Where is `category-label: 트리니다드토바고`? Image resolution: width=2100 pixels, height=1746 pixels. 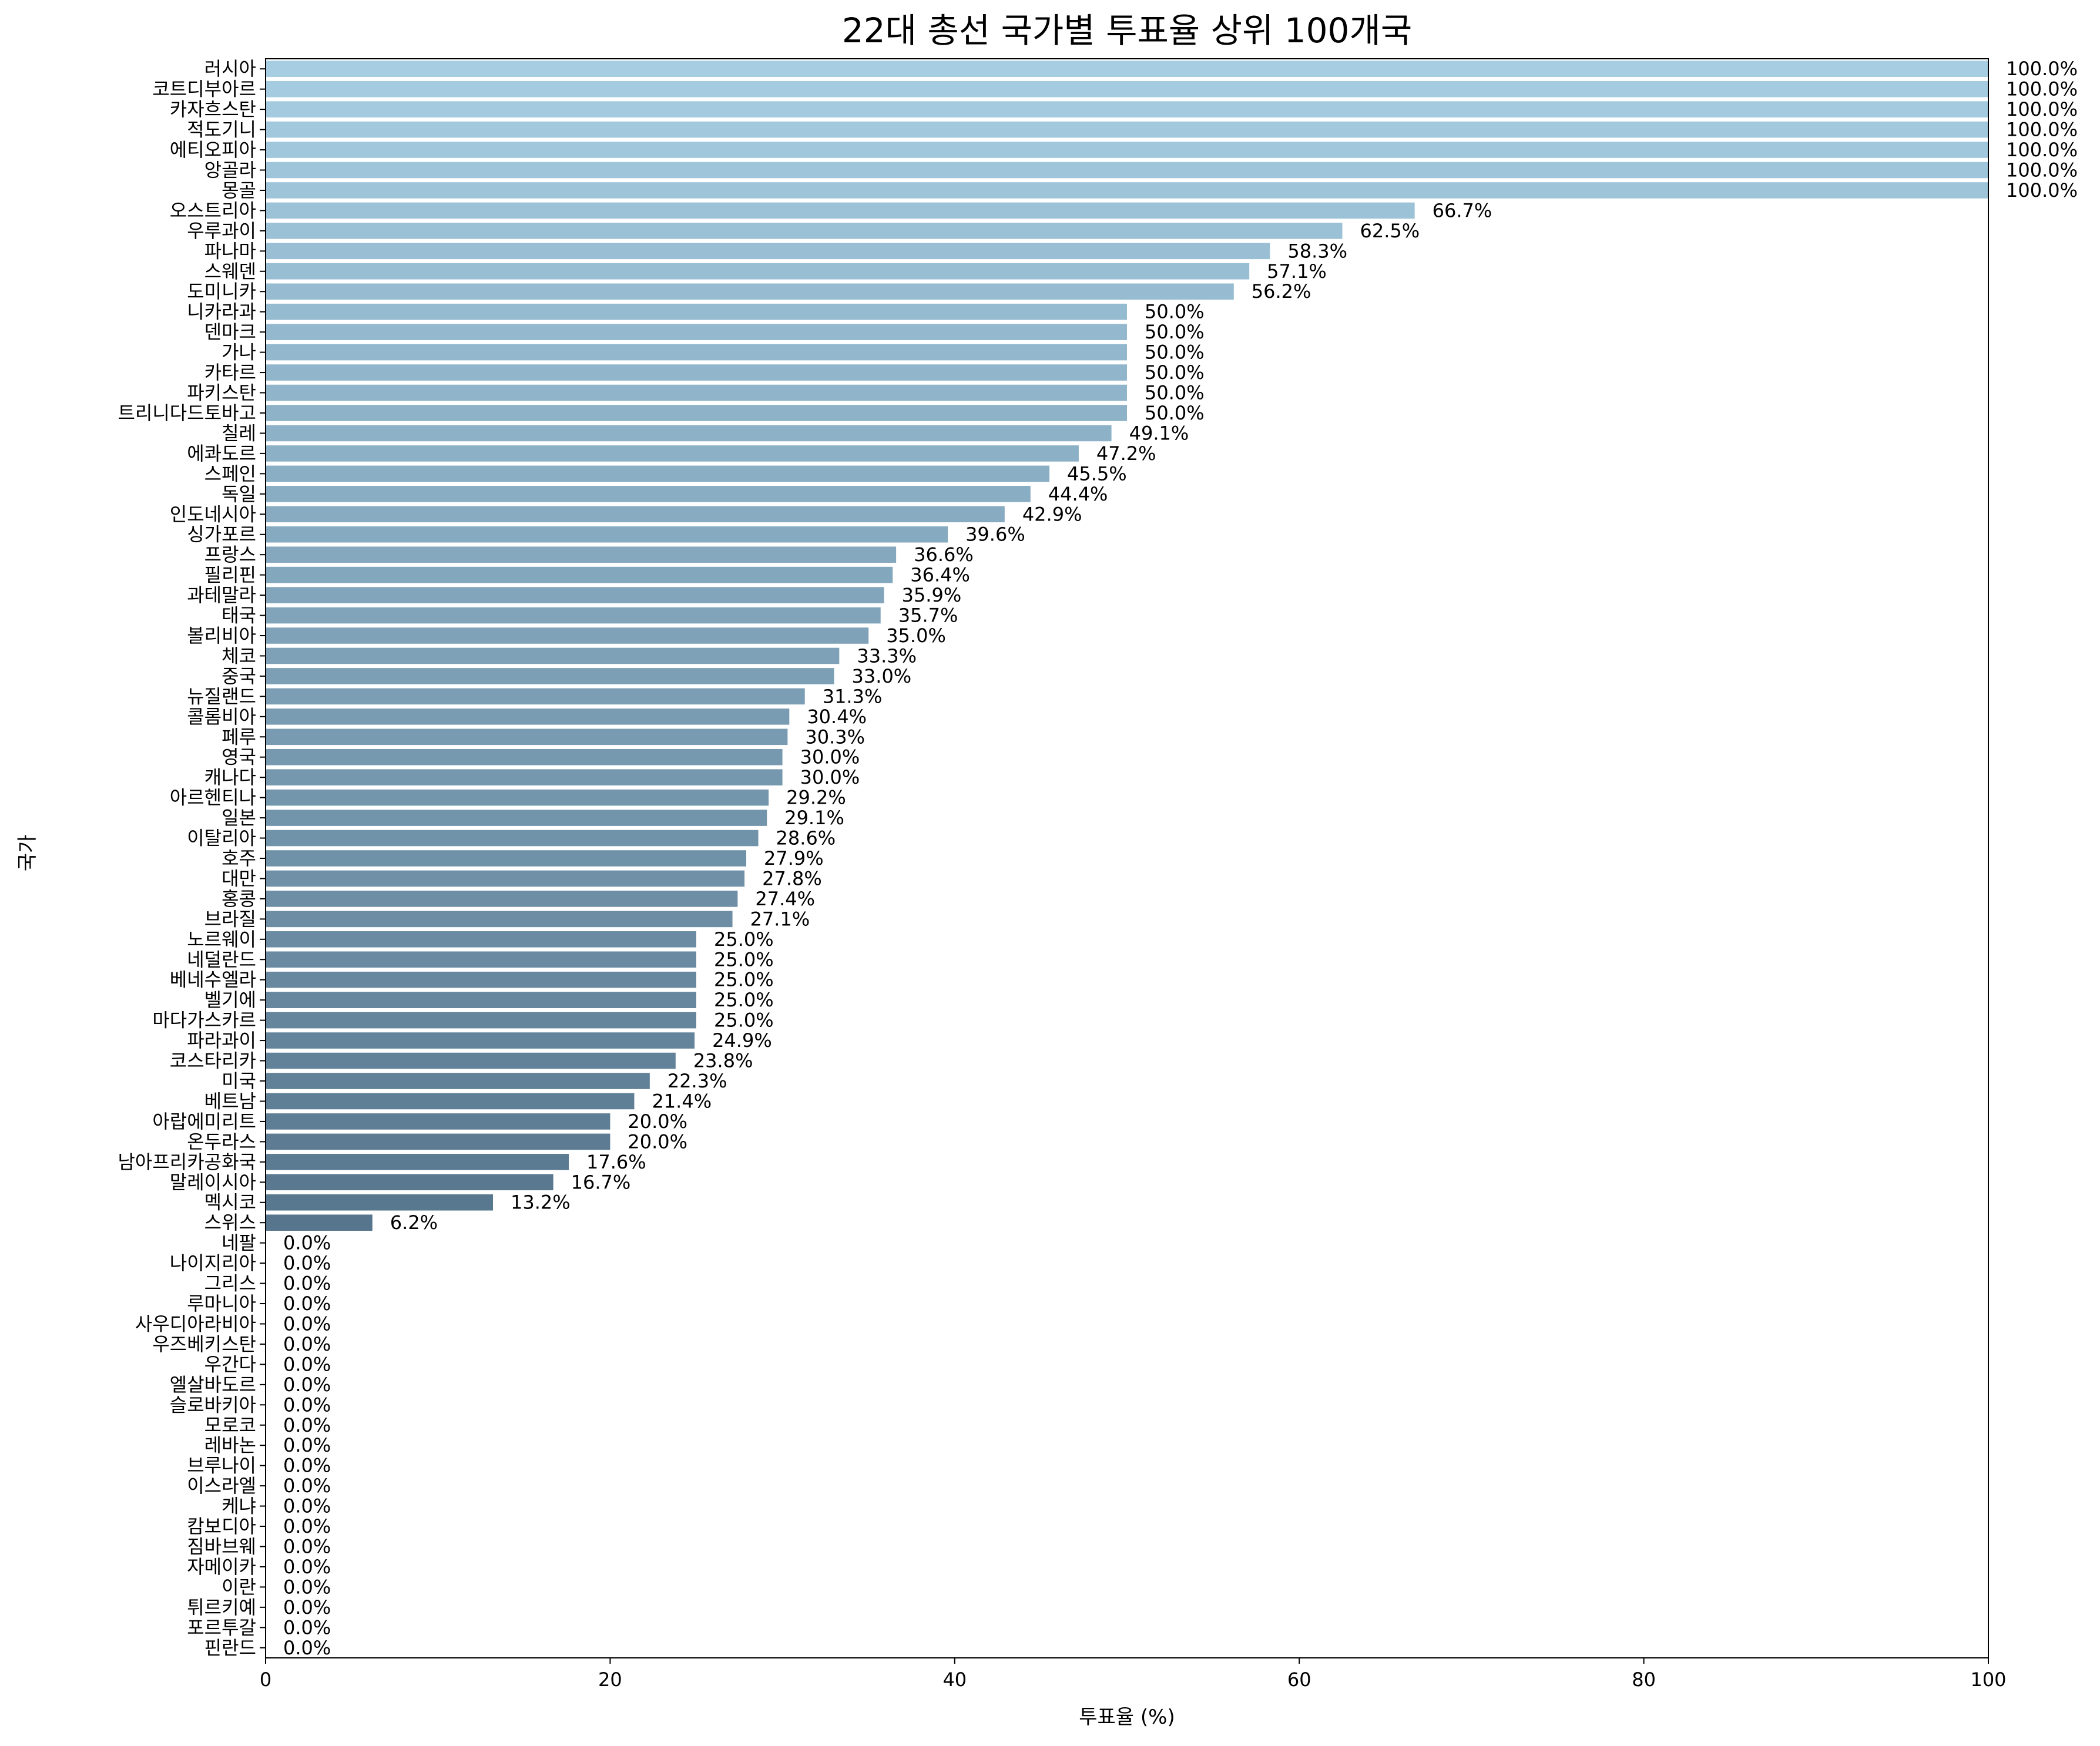
category-label: 트리니다드토바고 is located at coordinates (187, 413).